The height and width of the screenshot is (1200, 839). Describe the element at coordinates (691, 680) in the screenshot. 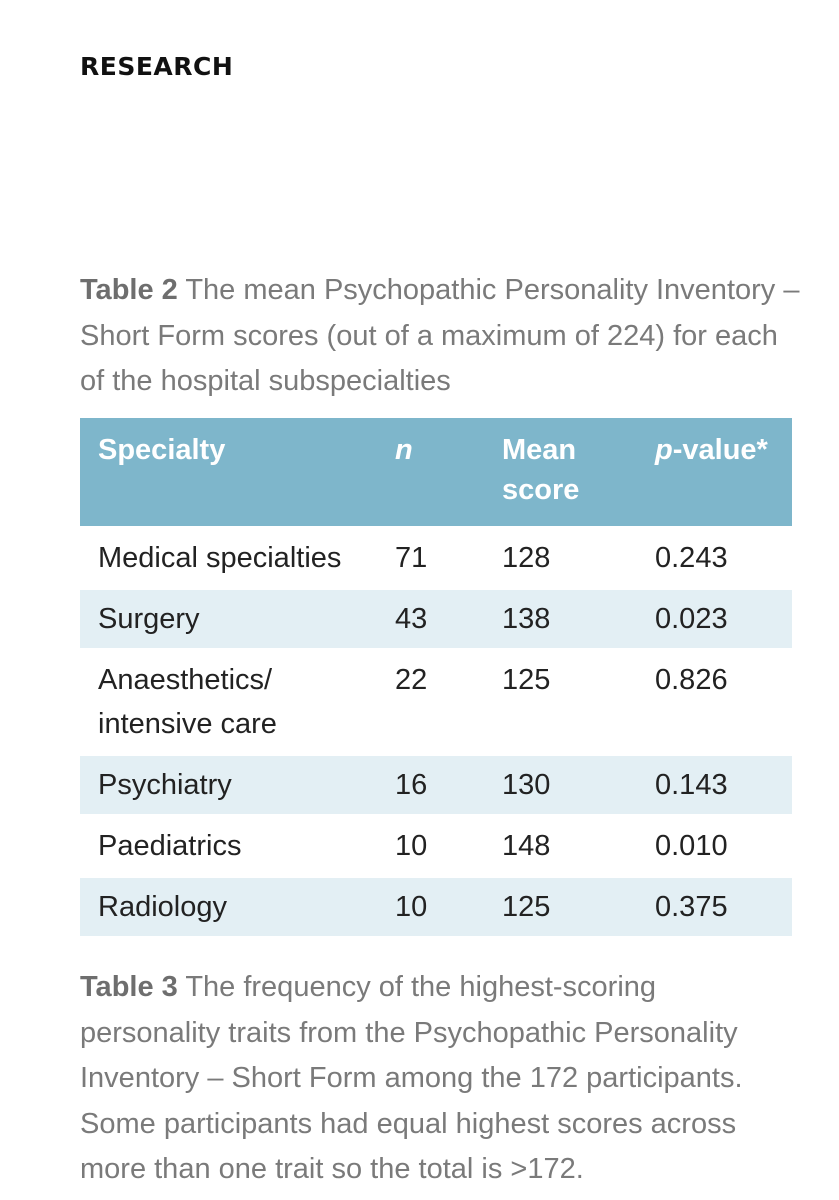

I see `cell-p-value: 0.826` at that location.